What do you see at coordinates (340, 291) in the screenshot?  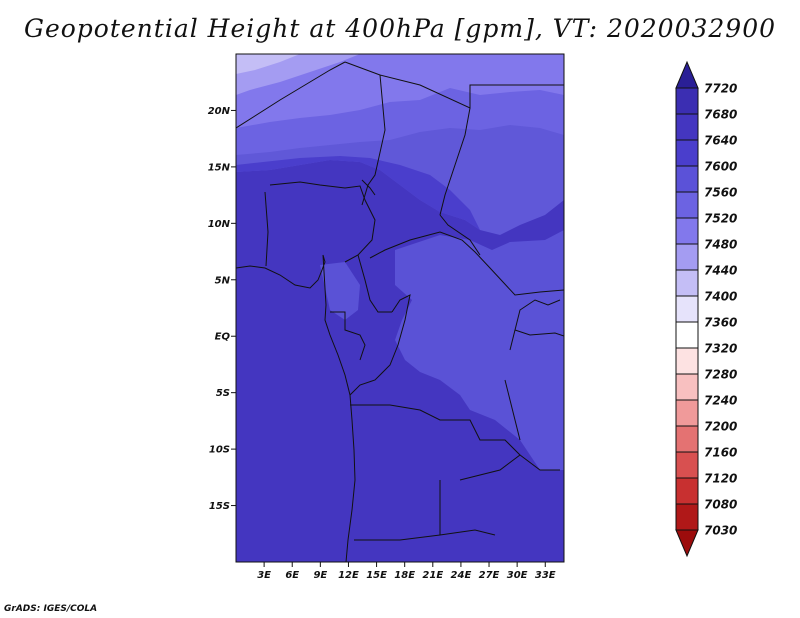 I see `field-band-7600-west` at bounding box center [340, 291].